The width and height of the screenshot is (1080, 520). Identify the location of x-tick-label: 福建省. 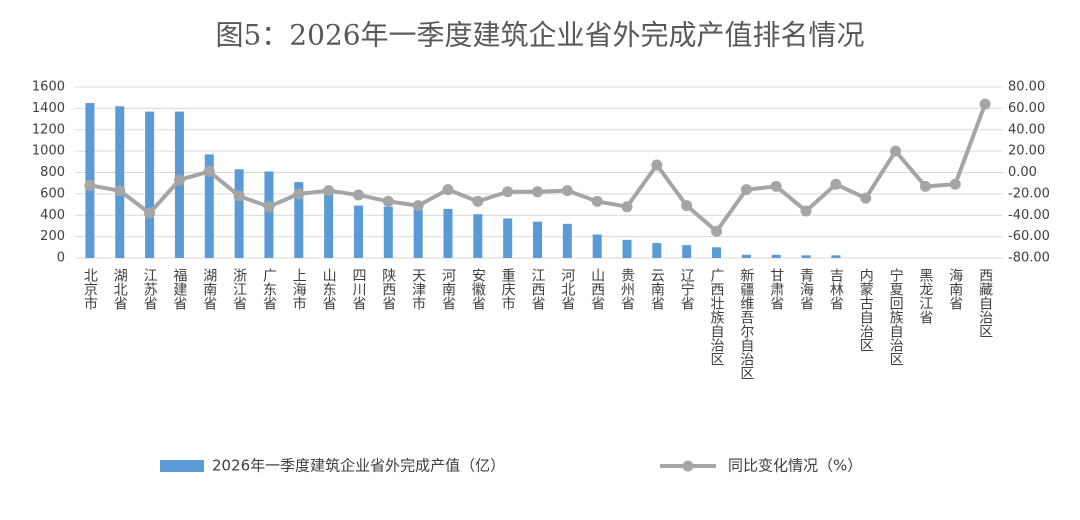
(179, 289).